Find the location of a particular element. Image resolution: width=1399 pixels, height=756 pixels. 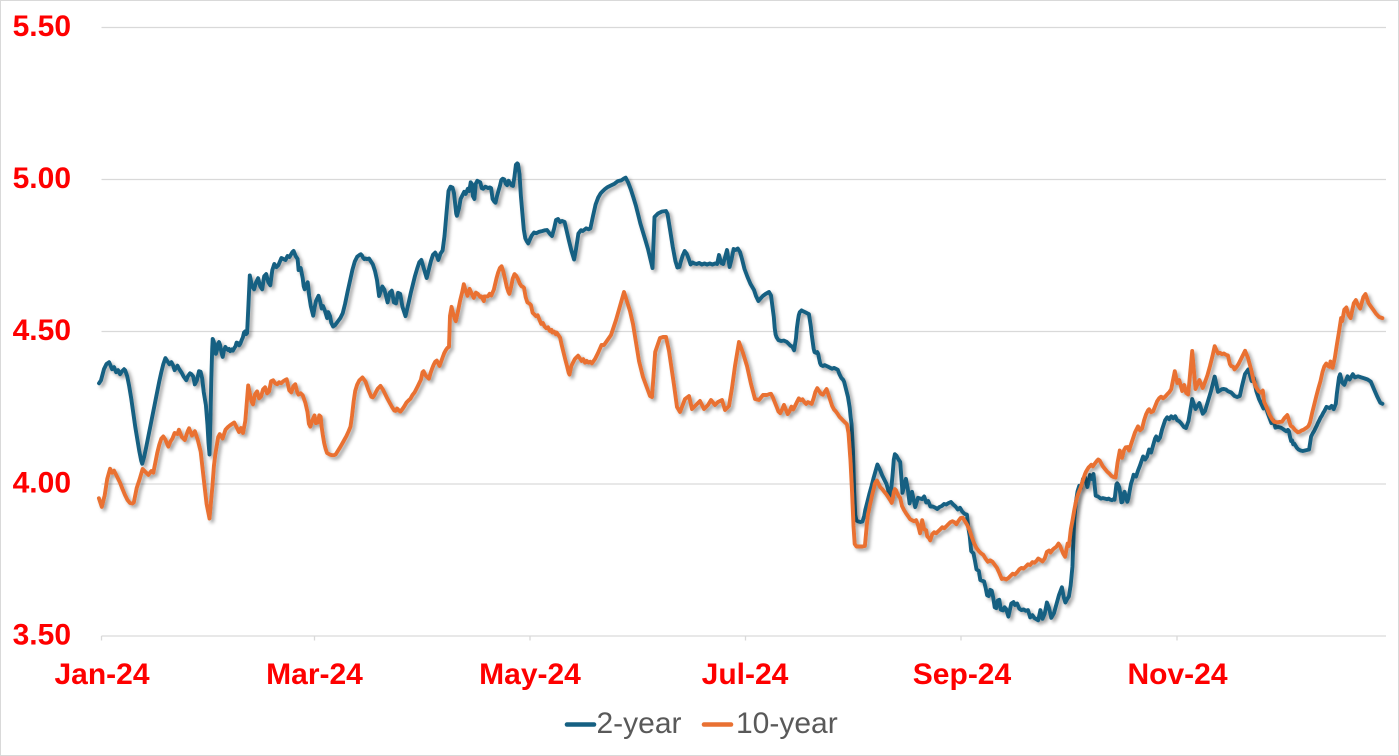

svg-text: 5.00 is located at coordinates (42, 178).